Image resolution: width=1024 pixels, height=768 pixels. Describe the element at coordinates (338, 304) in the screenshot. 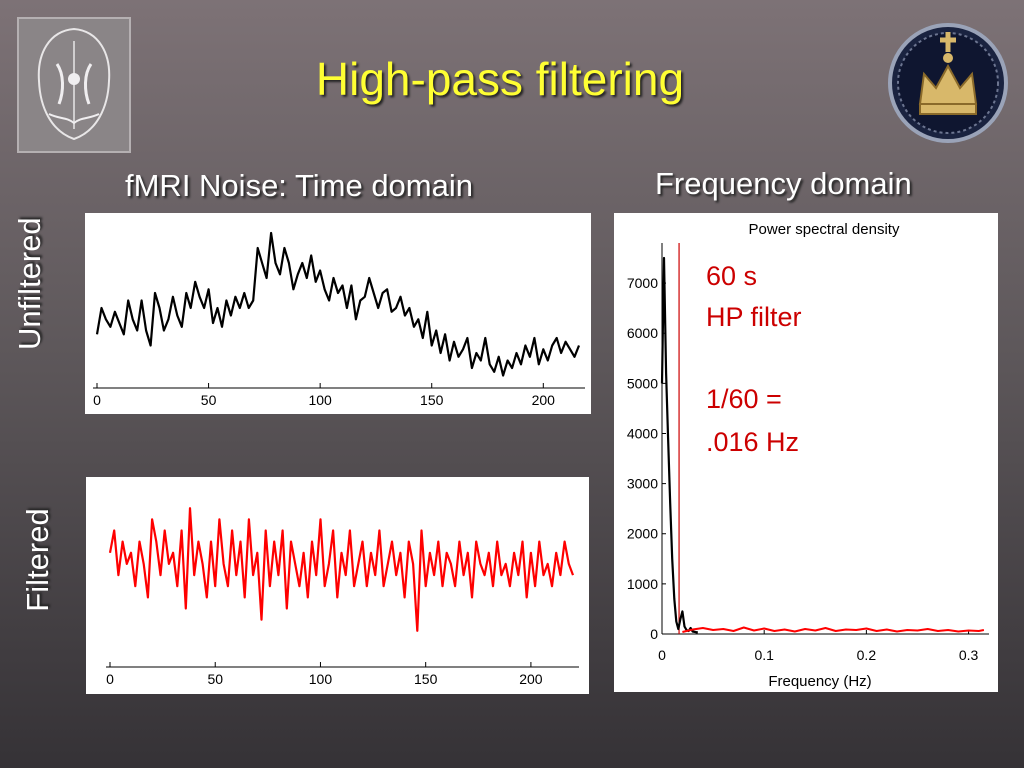

I see `unfiltered-series-line` at that location.